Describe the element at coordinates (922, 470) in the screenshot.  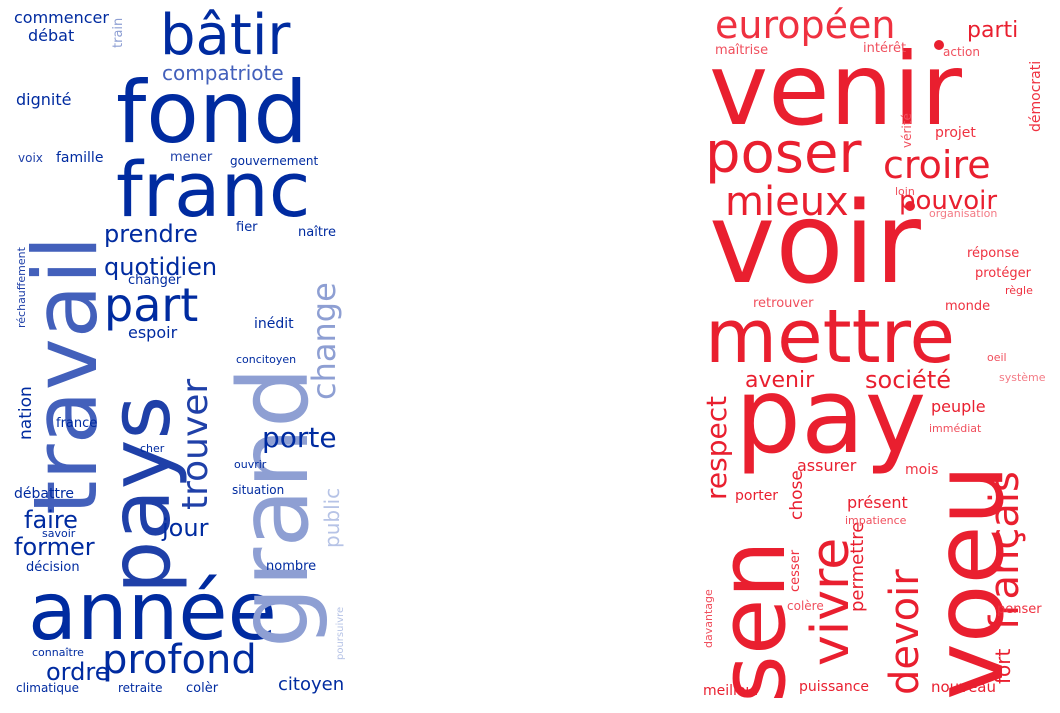
I see `word: mois` at that location.